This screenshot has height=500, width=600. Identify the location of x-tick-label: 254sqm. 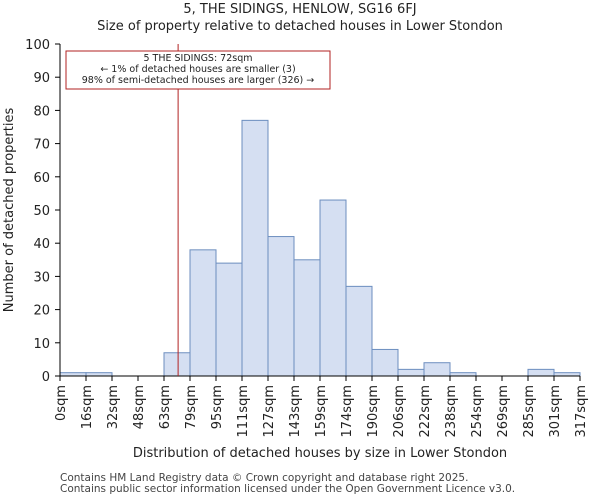
(477, 411).